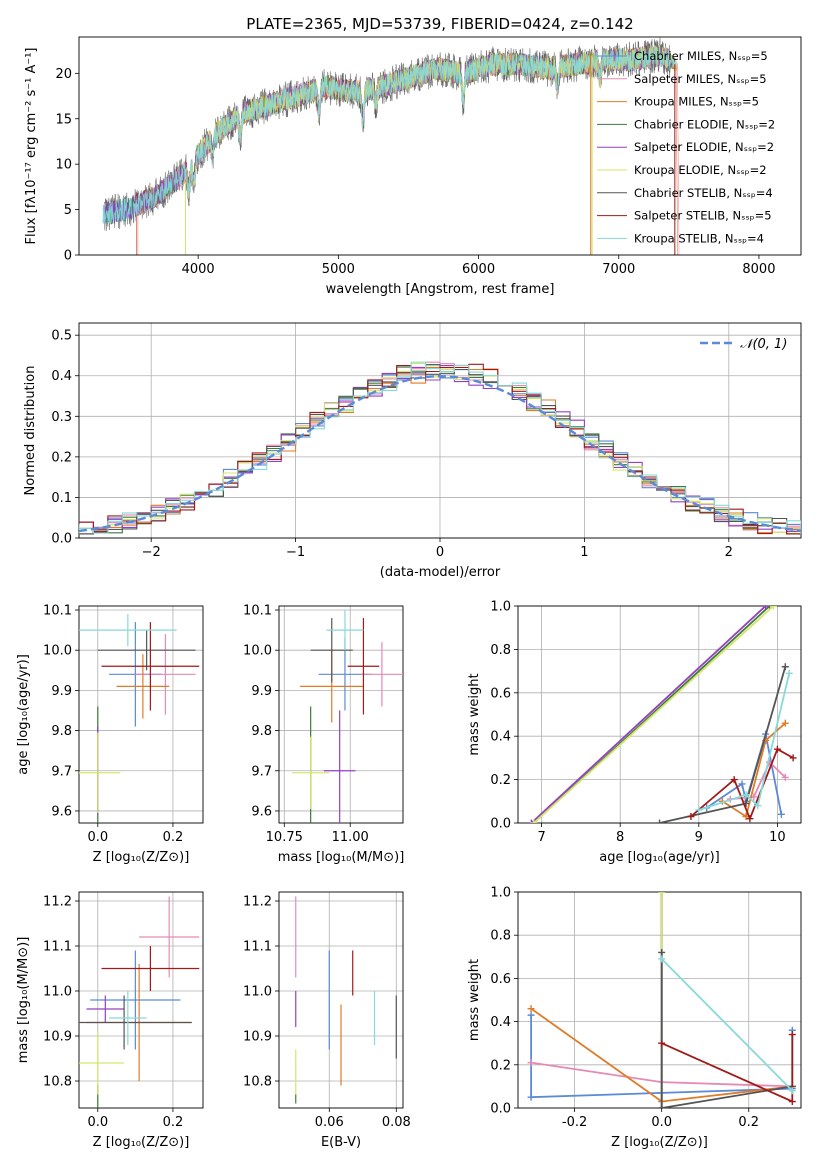  I want to click on mass-vs-extinction-panel: 0.06 0.08 10.8 10.9 11.0 11.1 11.2 E(B-V), so click(327, 1020).